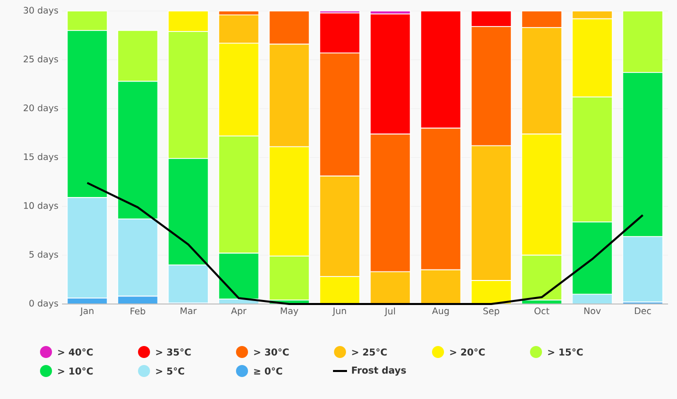 This screenshot has width=677, height=399. Describe the element at coordinates (271, 352) in the screenshot. I see `legend-label: > 30°C` at that location.